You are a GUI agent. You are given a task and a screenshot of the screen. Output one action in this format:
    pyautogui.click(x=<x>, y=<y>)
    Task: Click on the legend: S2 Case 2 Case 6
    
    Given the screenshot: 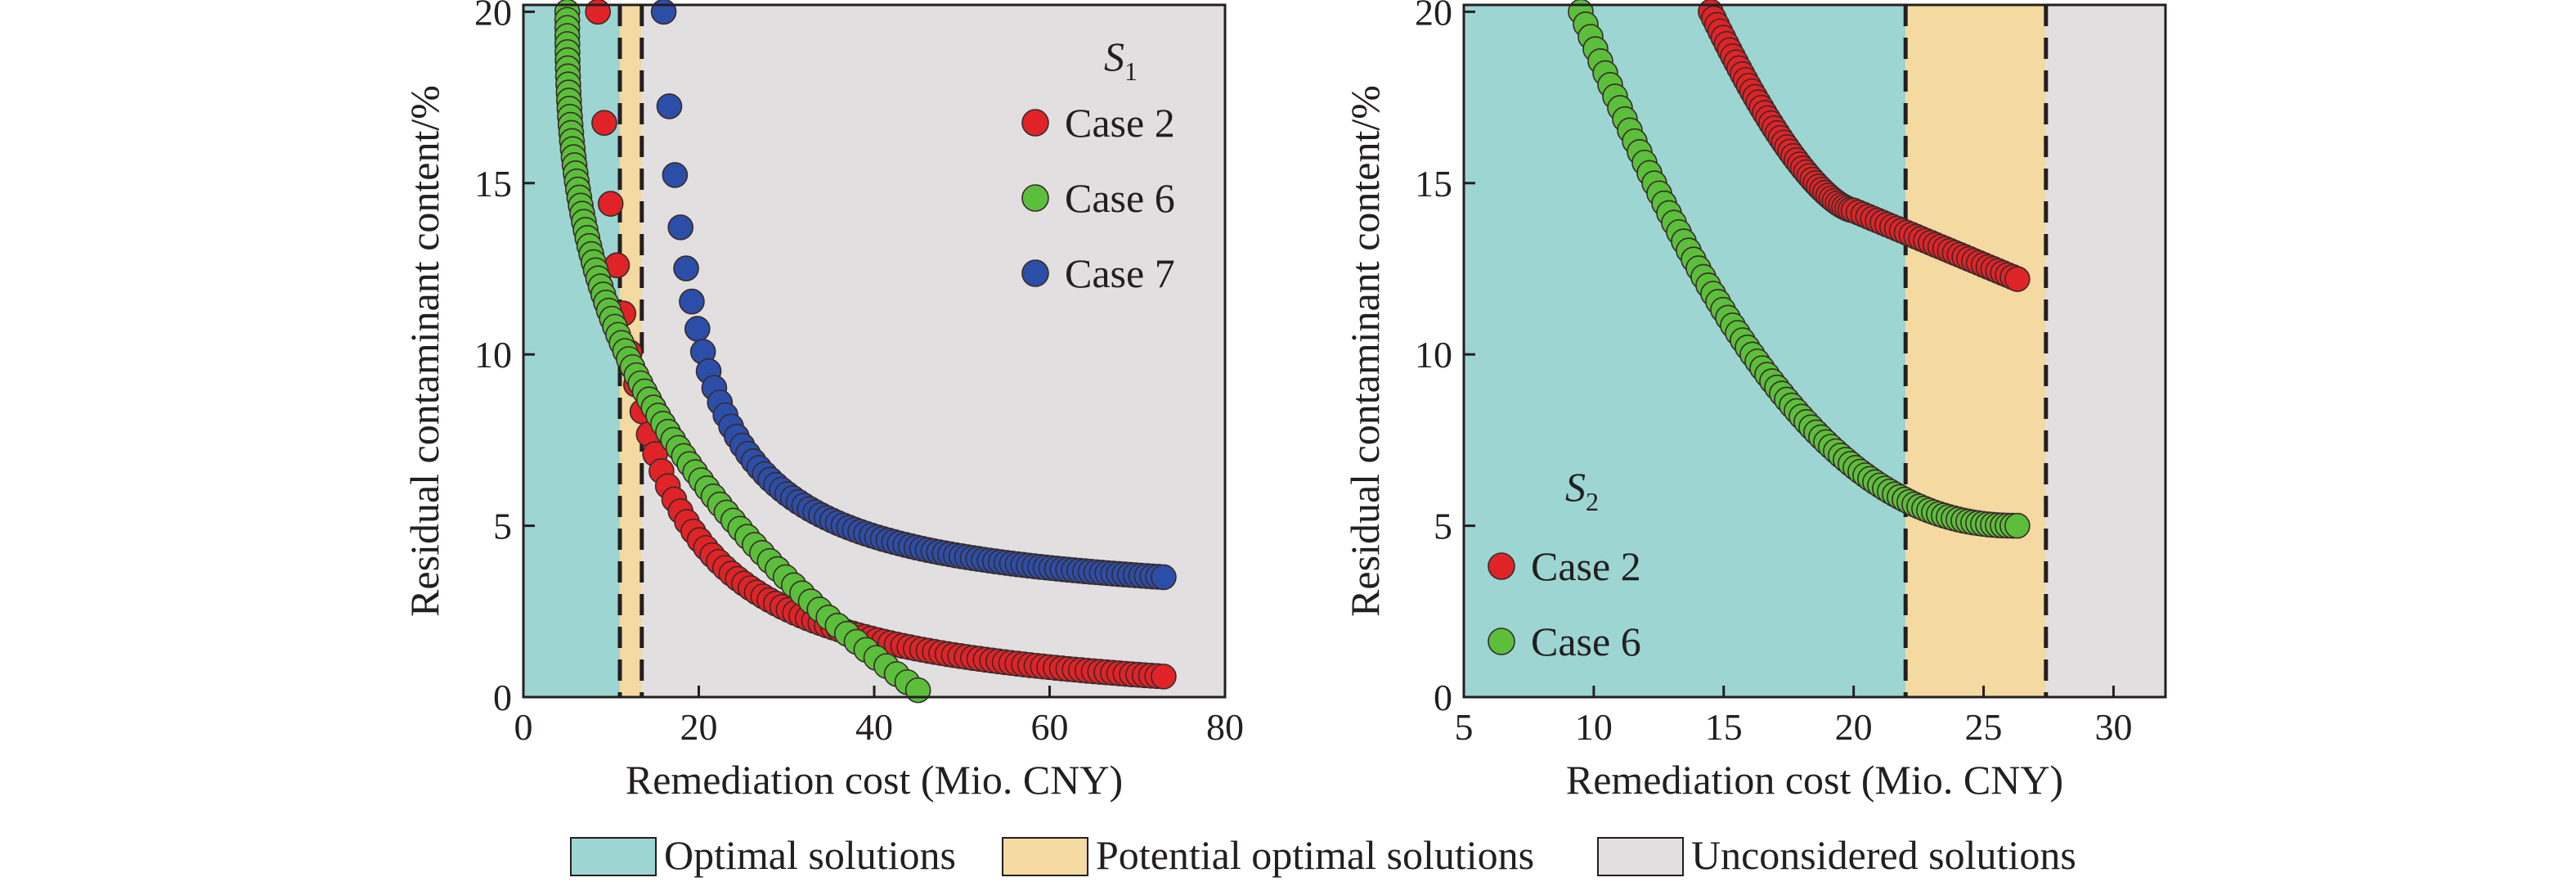 What is the action you would take?
    pyautogui.click(x=1564, y=564)
    